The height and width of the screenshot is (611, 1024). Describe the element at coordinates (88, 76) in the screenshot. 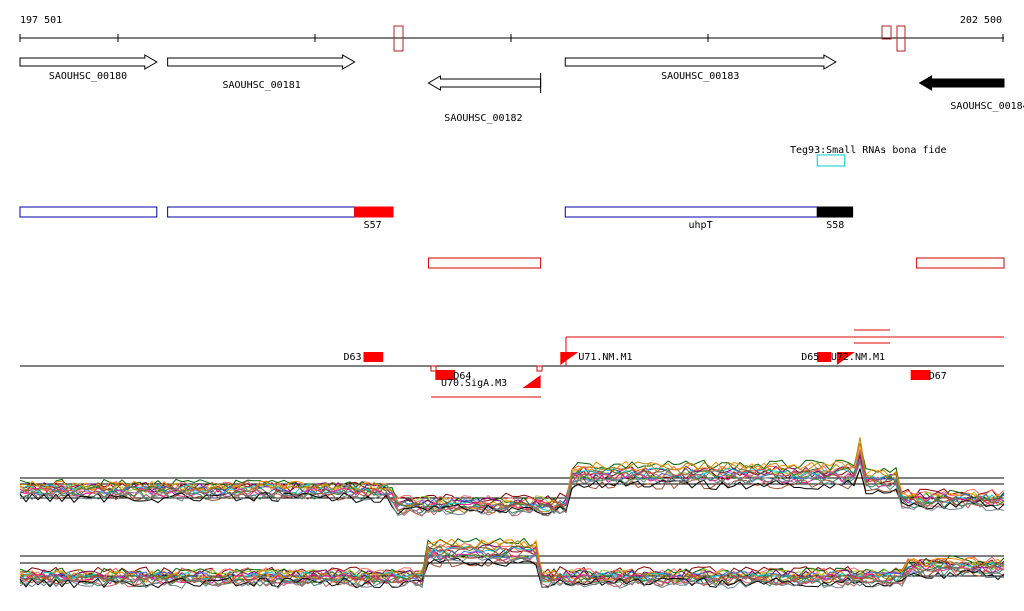

I see `gene-label: SAOUHSC_00180` at that location.